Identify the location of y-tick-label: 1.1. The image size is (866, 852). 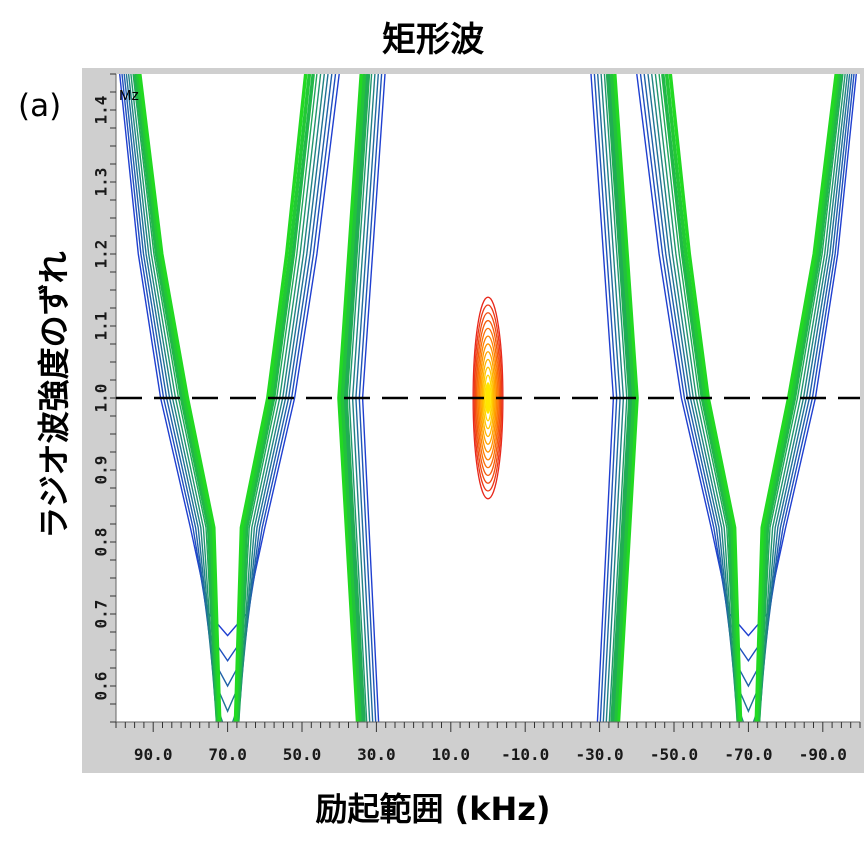
(101, 326).